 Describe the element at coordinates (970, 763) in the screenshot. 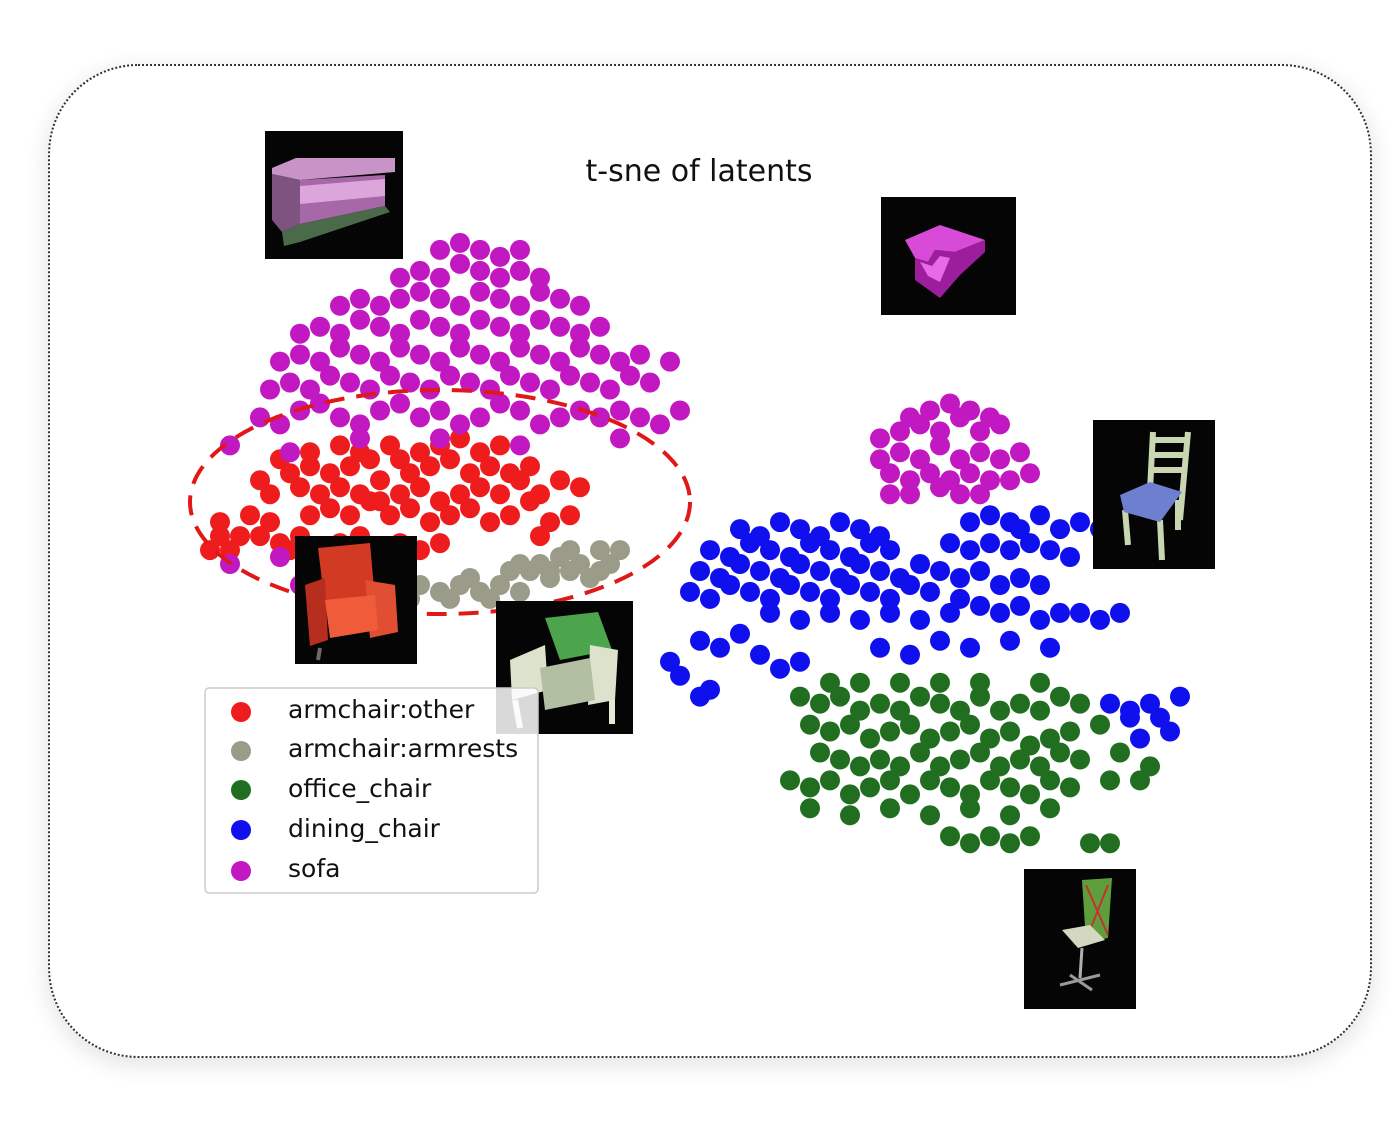

I see `series-office-chair` at that location.